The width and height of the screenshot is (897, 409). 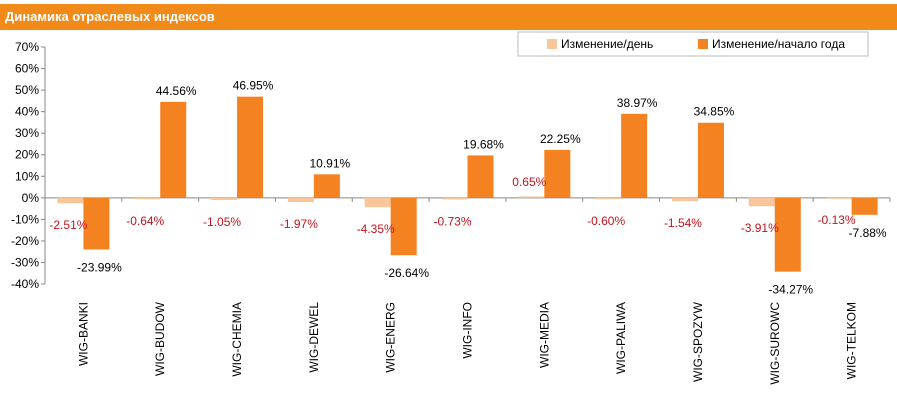 What do you see at coordinates (314, 337) in the screenshot?
I see `category-label: WIG-DEWEL` at bounding box center [314, 337].